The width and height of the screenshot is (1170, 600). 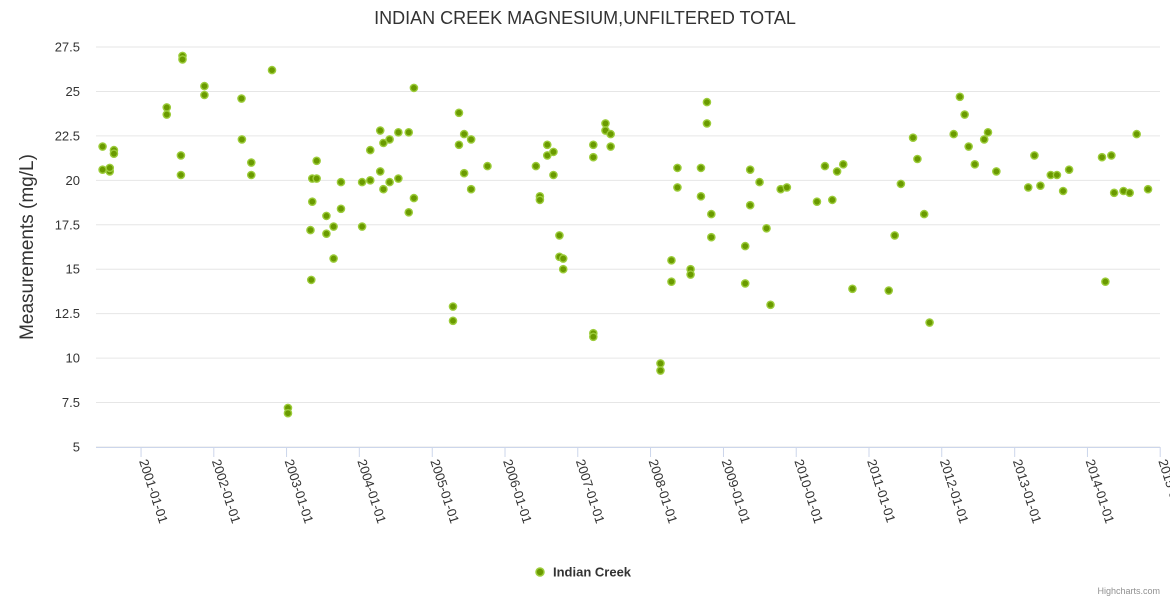 What do you see at coordinates (1128, 591) in the screenshot?
I see `credits-link: Highcharts.com` at bounding box center [1128, 591].